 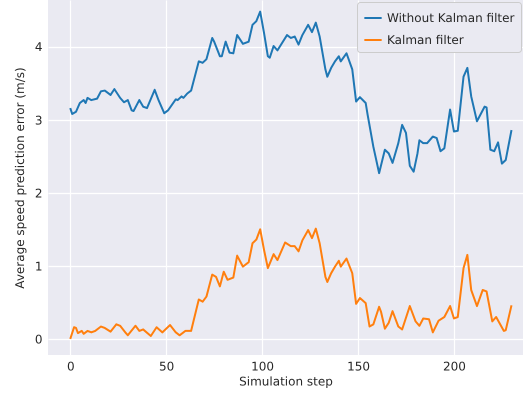 What do you see at coordinates (358, 367) in the screenshot?
I see `x-tick-label: 150` at bounding box center [358, 367].